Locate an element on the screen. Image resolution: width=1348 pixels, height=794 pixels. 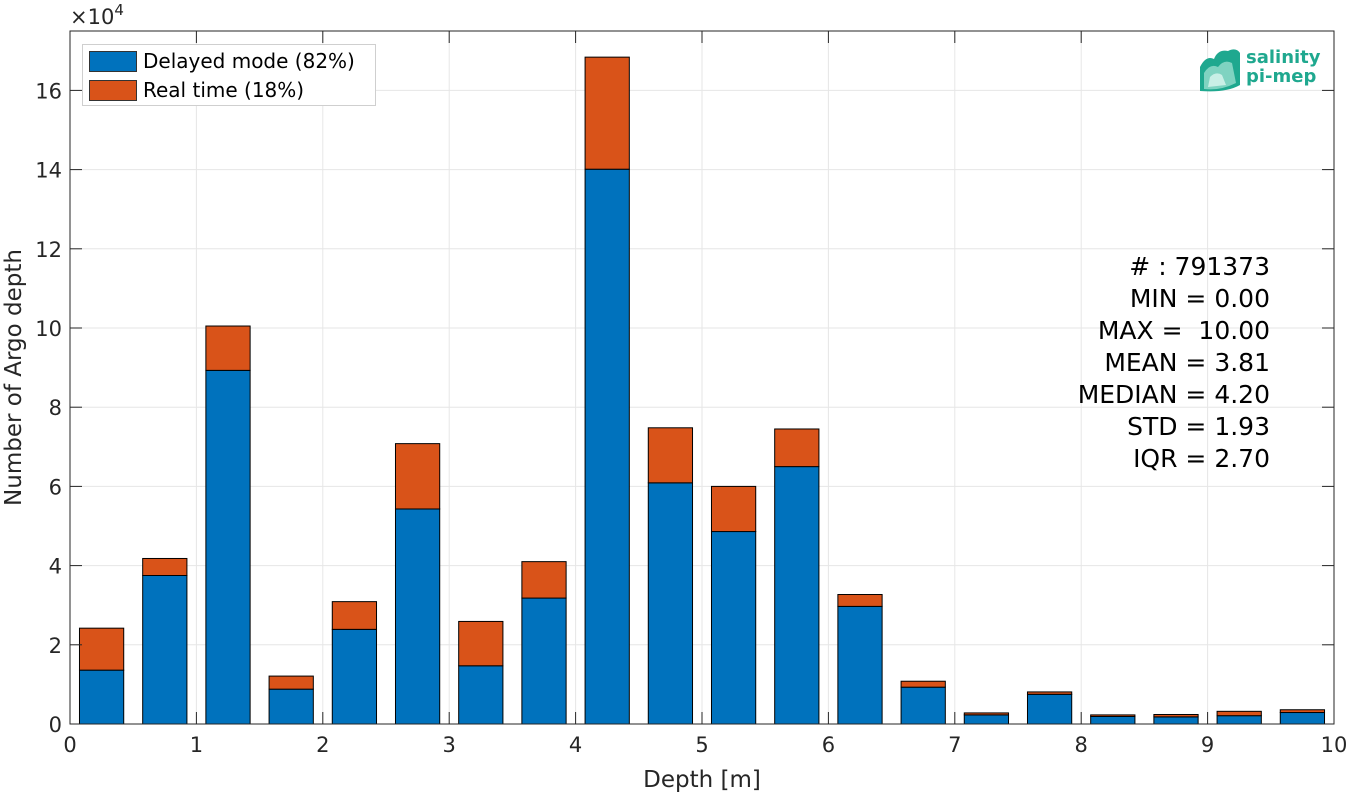
y-tick-labels: 0 2 4 6 8 10 12 14 16 is located at coordinates (48, 408).